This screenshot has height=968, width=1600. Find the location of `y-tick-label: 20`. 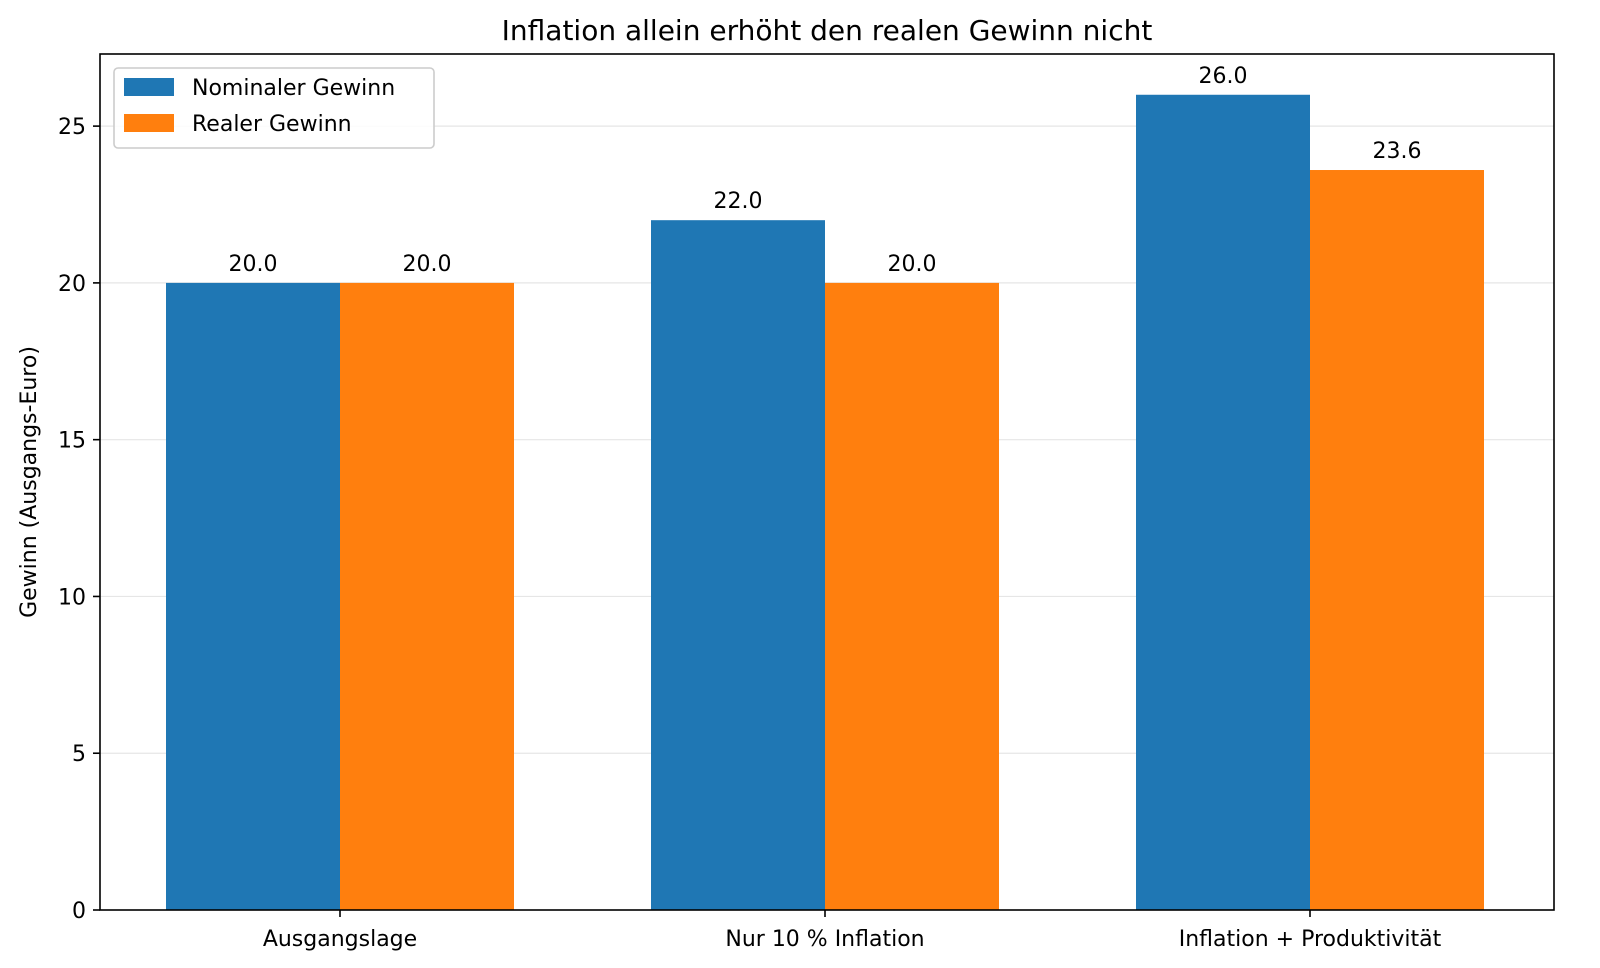

y-tick-label: 20 is located at coordinates (72, 284).